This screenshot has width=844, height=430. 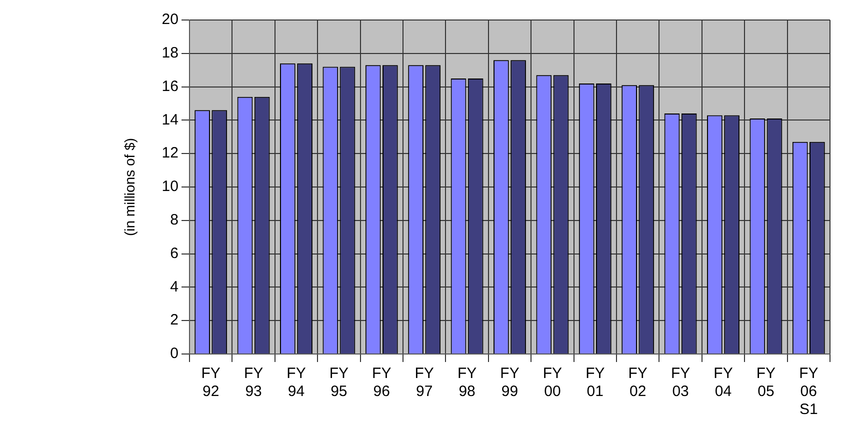 What do you see at coordinates (170, 187) in the screenshot?
I see `y-tick-label: 10` at bounding box center [170, 187].